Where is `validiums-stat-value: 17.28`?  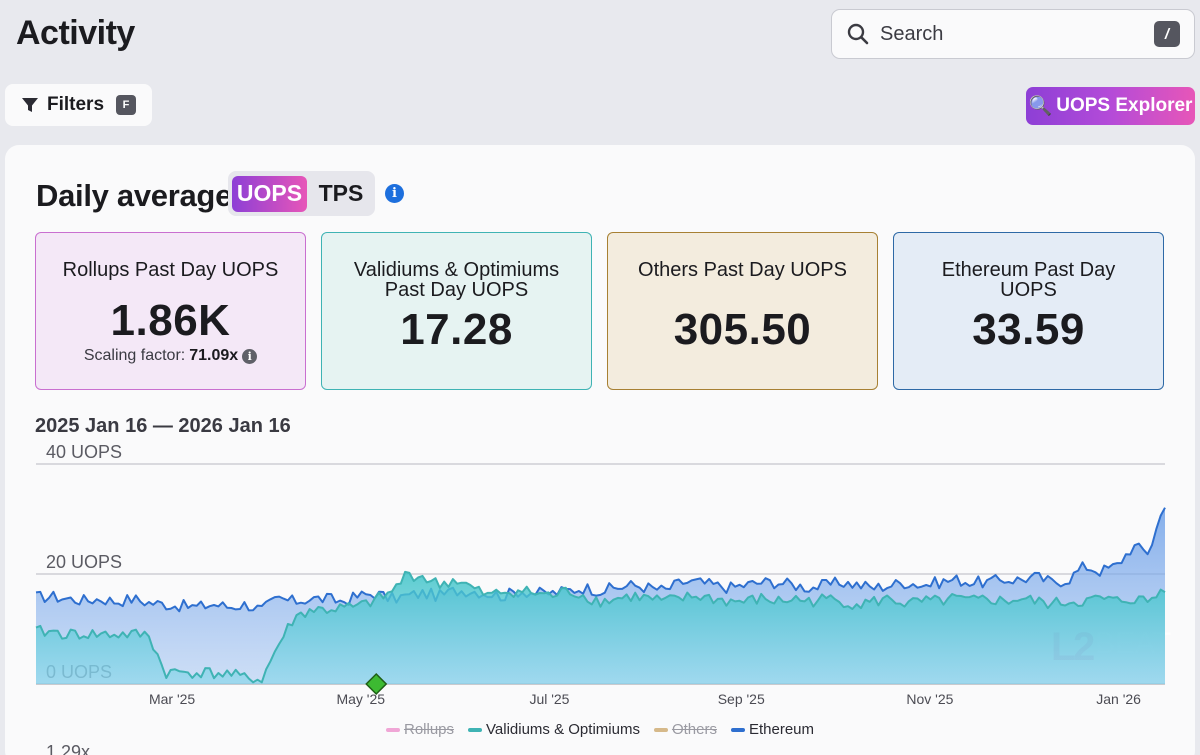 validiums-stat-value: 17.28 is located at coordinates (456, 329).